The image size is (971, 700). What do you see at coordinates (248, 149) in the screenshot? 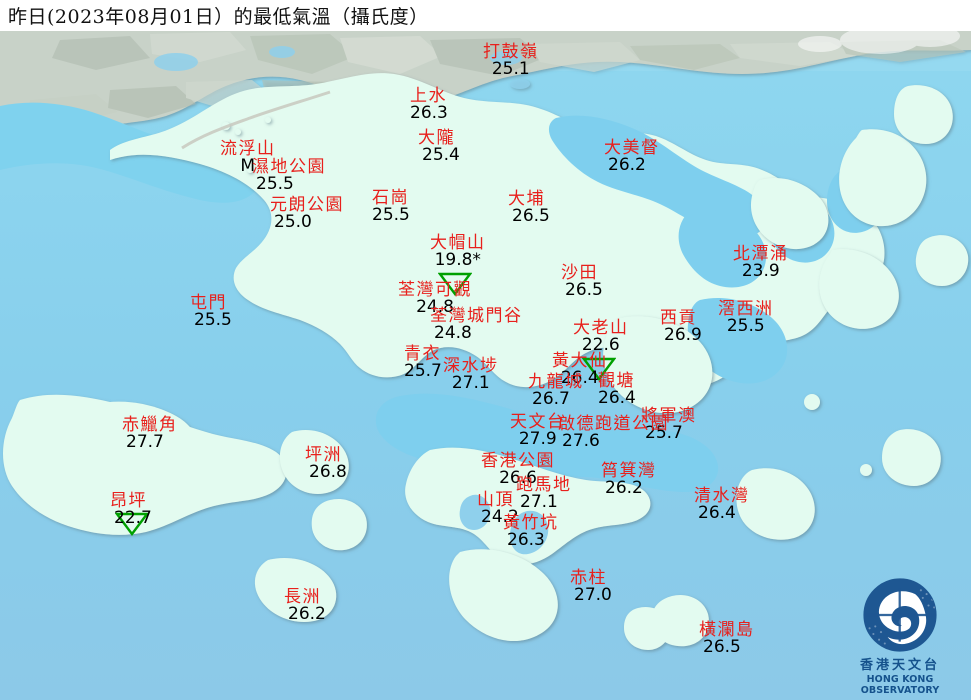
I see `station-name: 流浮山` at bounding box center [248, 149].